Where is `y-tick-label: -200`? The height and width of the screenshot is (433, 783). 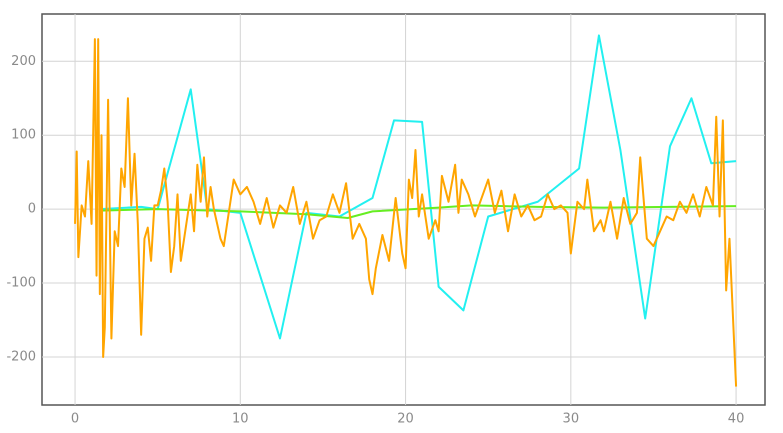 y-tick-label: -200 is located at coordinates (21, 356).